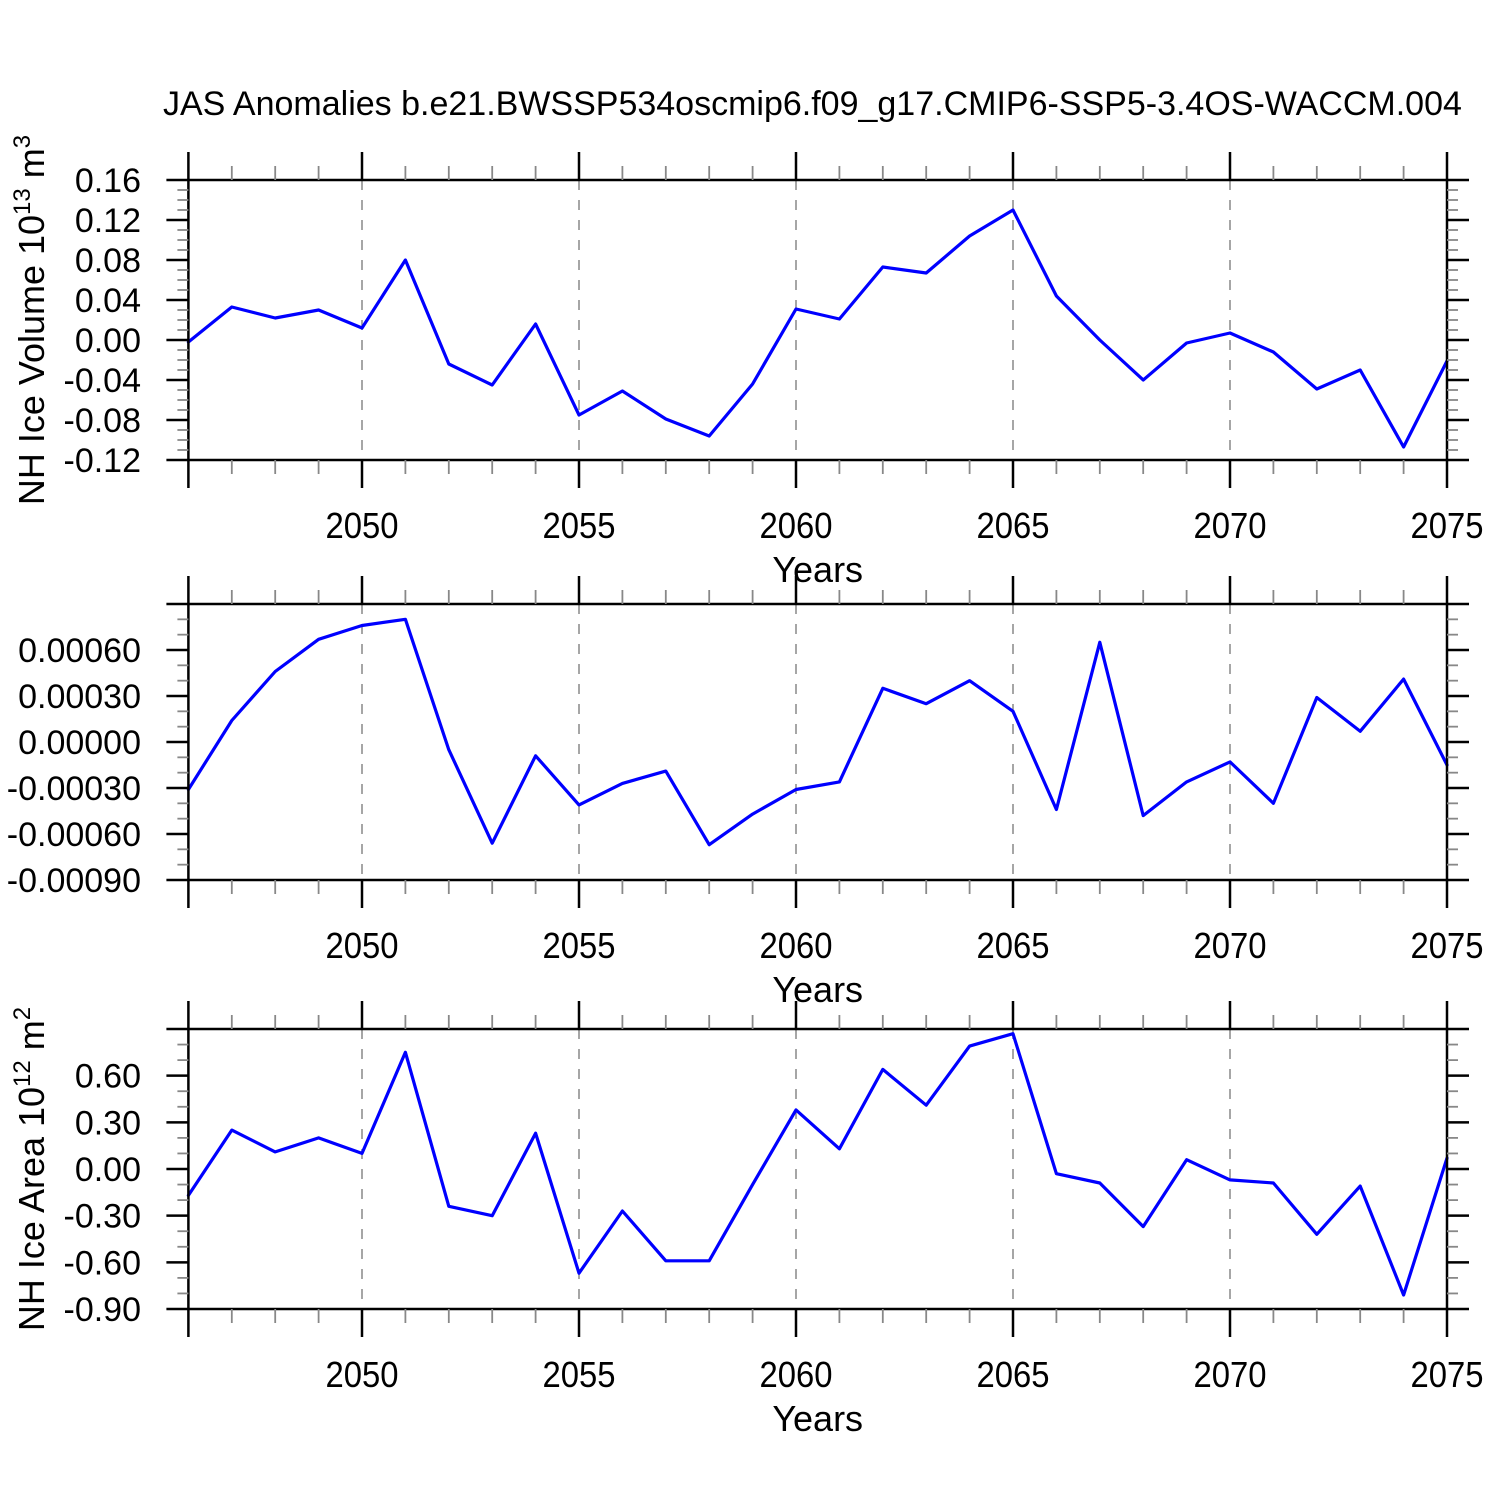 The image size is (1500, 1500). Describe the element at coordinates (796, 1374) in the screenshot. I see `nh-ice-area-xtick-label: 2060` at that location.